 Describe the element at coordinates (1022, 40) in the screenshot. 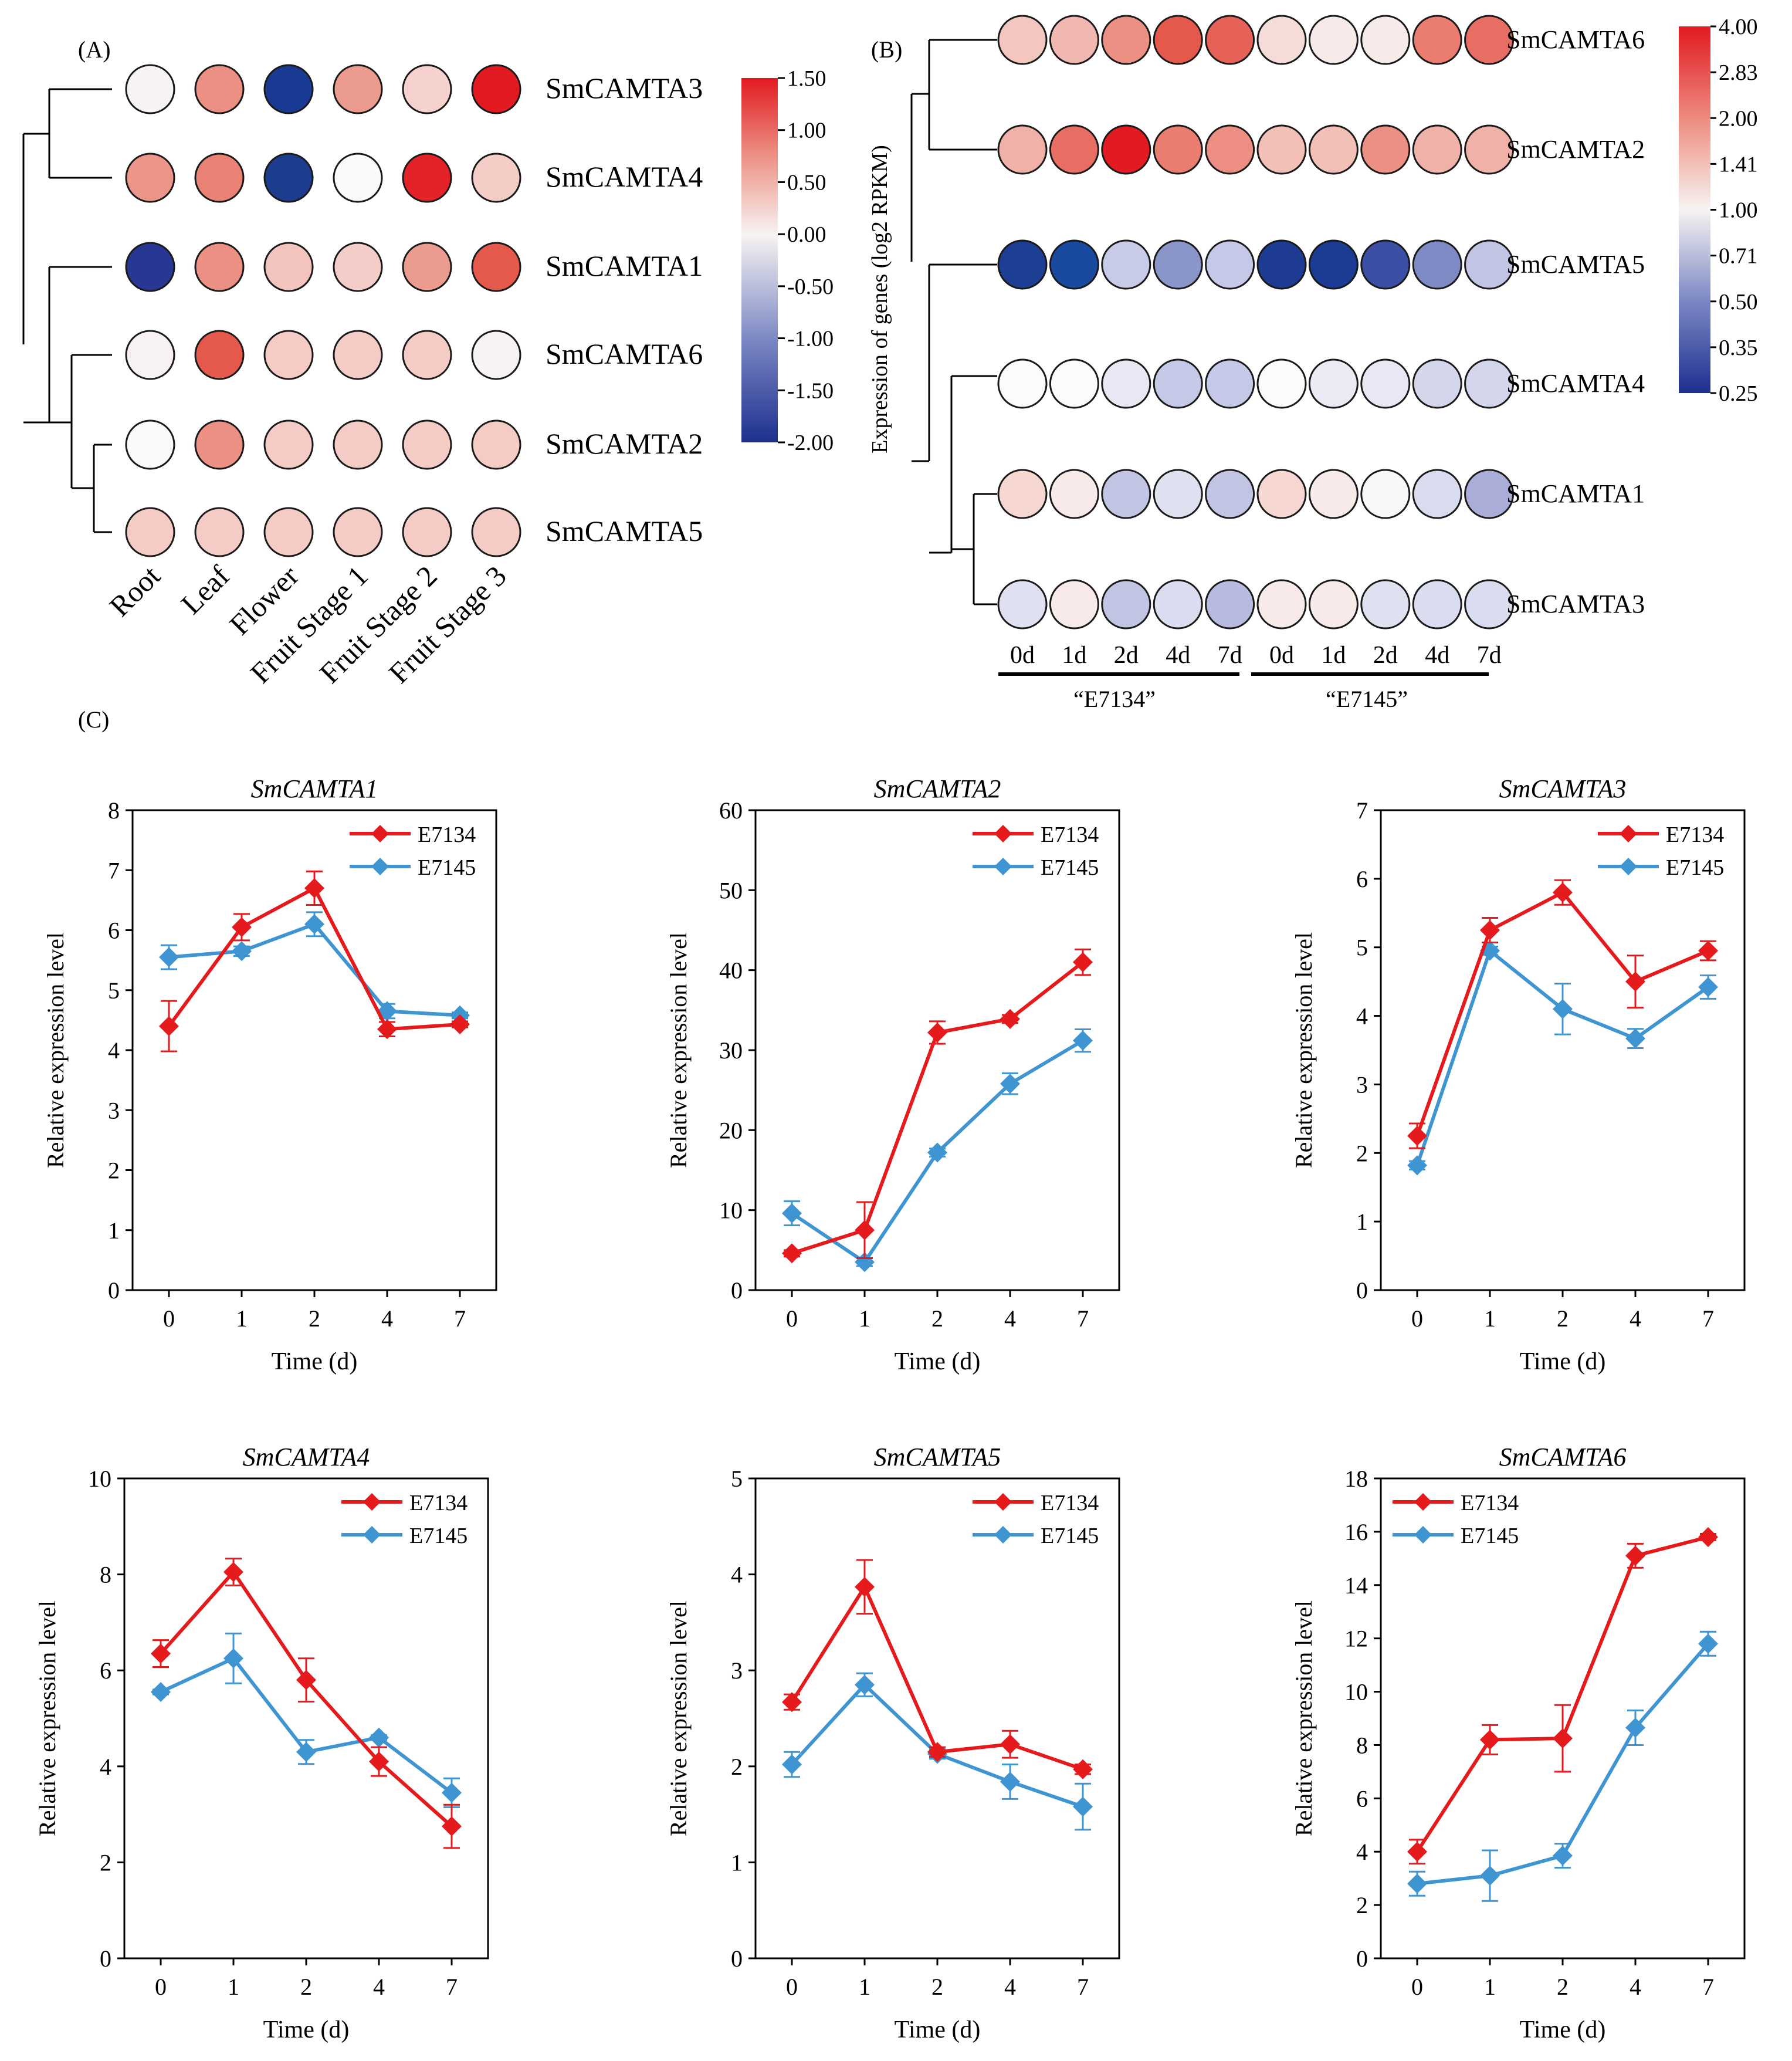

I see `heatmap-b-cell-smcamta6-0d-e7134` at that location.